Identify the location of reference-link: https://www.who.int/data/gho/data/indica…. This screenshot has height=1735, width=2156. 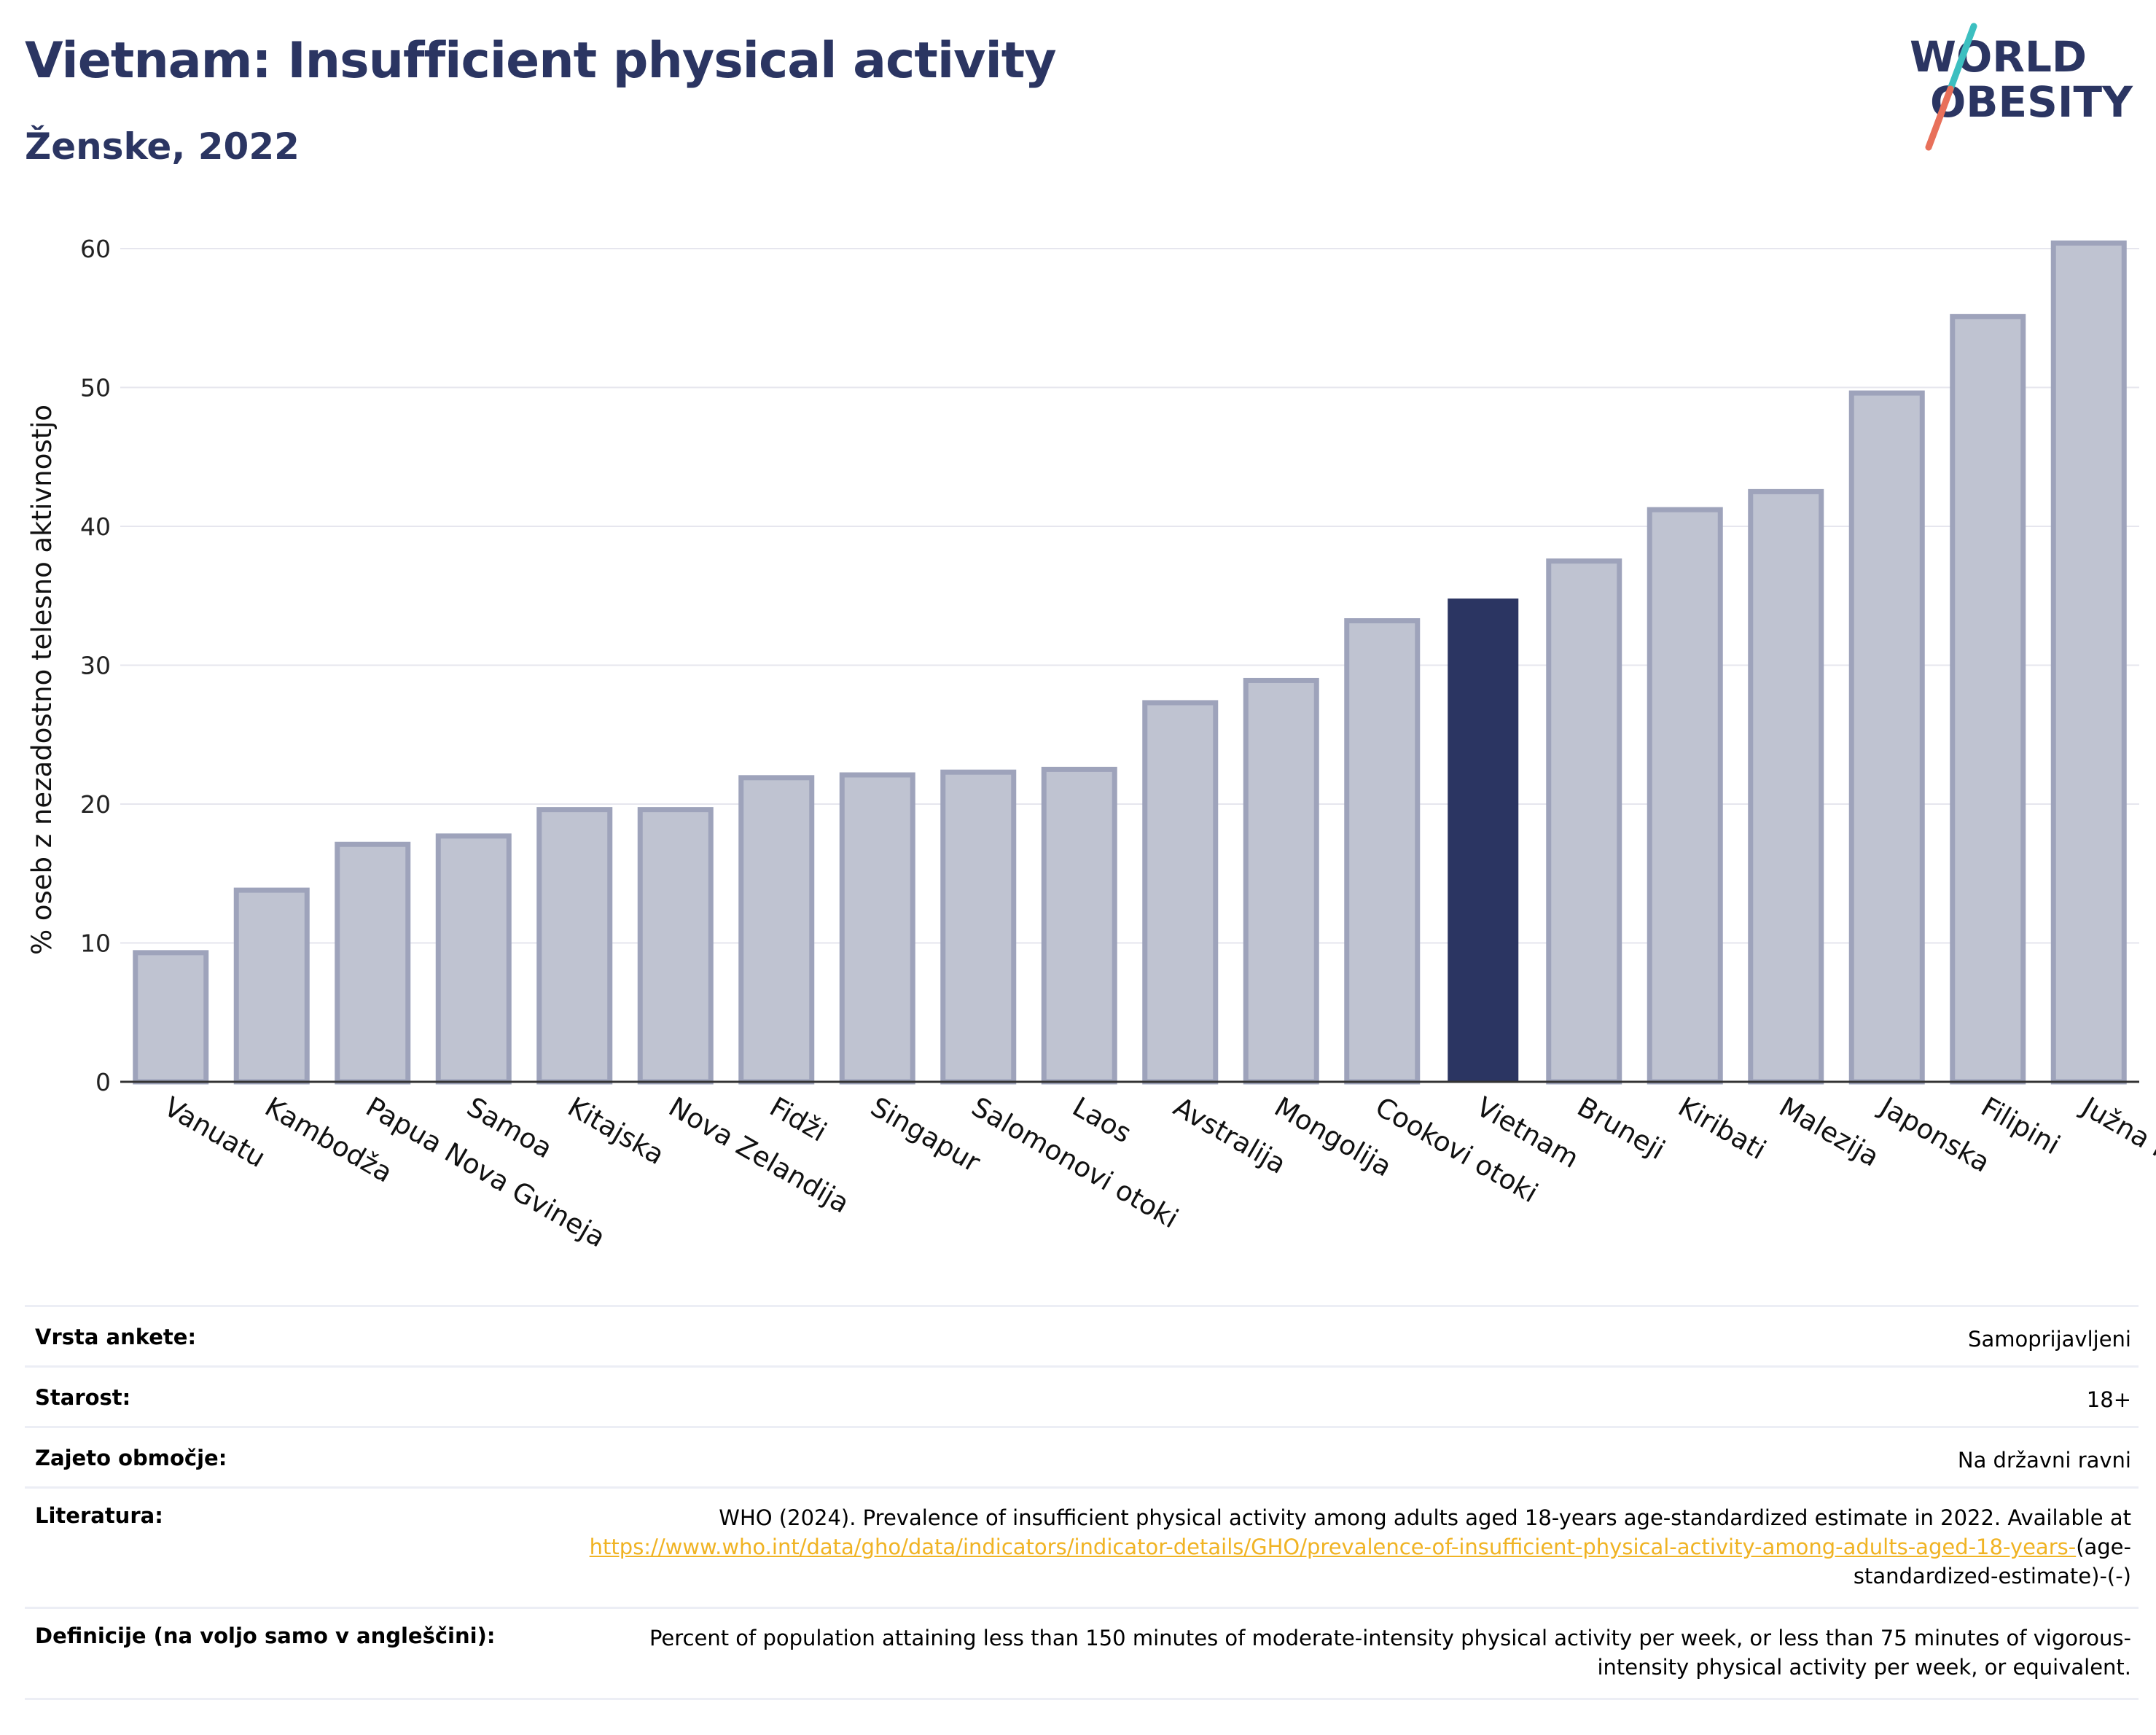
(1333, 1547).